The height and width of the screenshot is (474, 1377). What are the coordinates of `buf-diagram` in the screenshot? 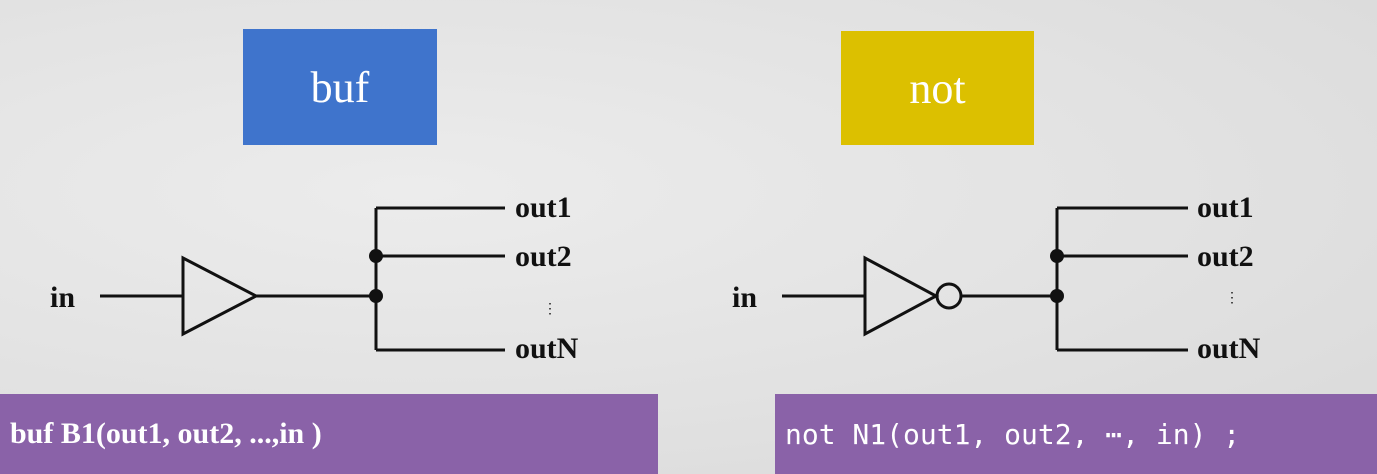 It's located at (302, 279).